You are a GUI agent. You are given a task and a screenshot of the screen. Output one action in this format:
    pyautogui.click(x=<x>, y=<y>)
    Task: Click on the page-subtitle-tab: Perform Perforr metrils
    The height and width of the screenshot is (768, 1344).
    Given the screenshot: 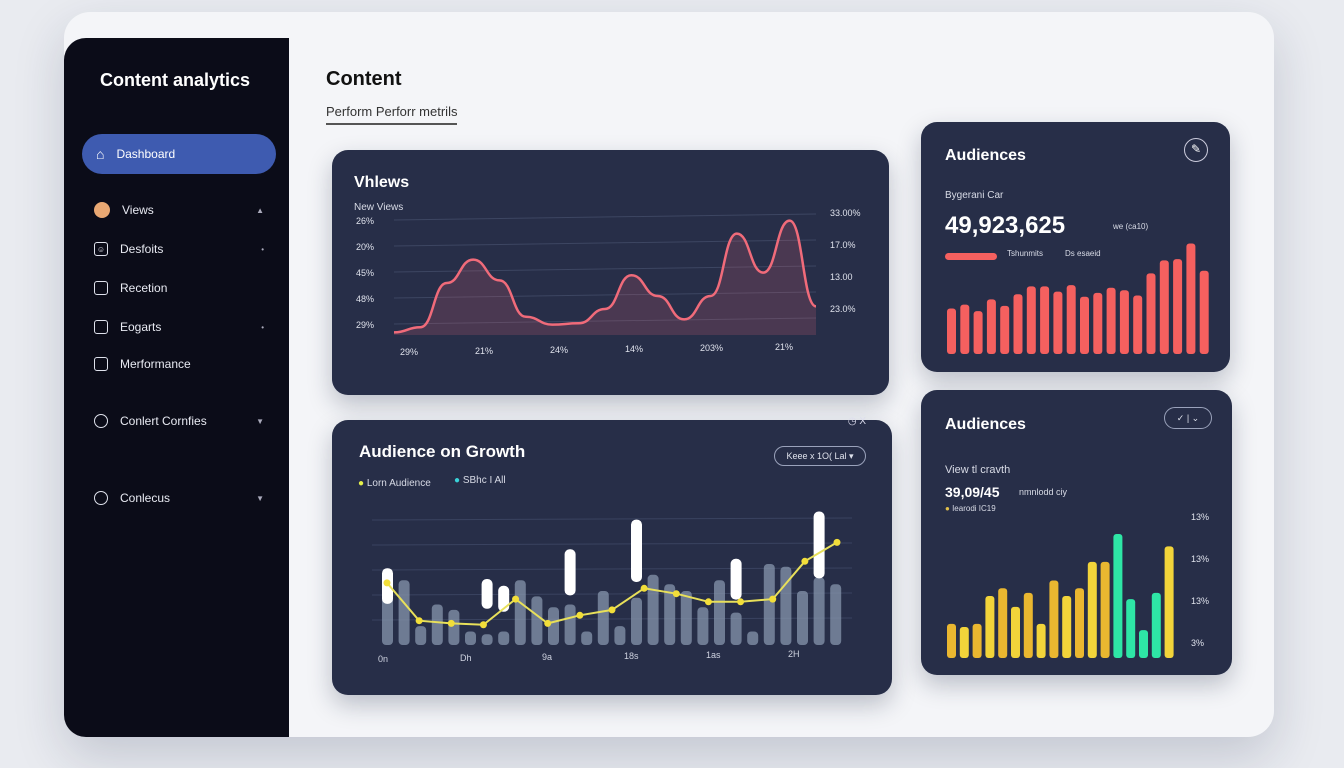 What is the action you would take?
    pyautogui.click(x=392, y=114)
    